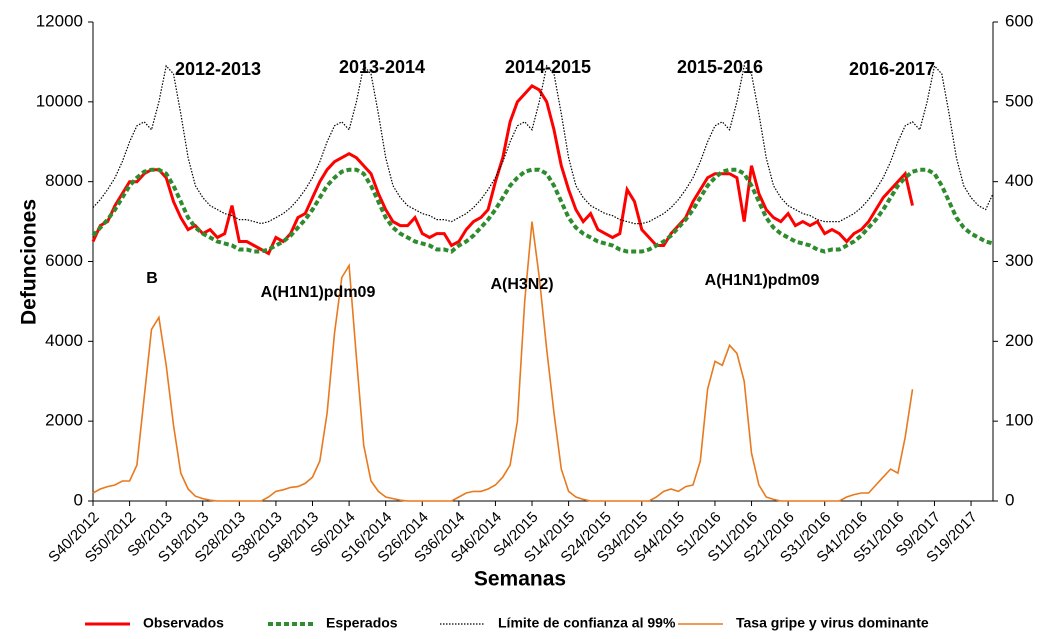 Image resolution: width=1057 pixels, height=639 pixels. Describe the element at coordinates (183, 623) in the screenshot. I see `legend-label: Observados` at that location.